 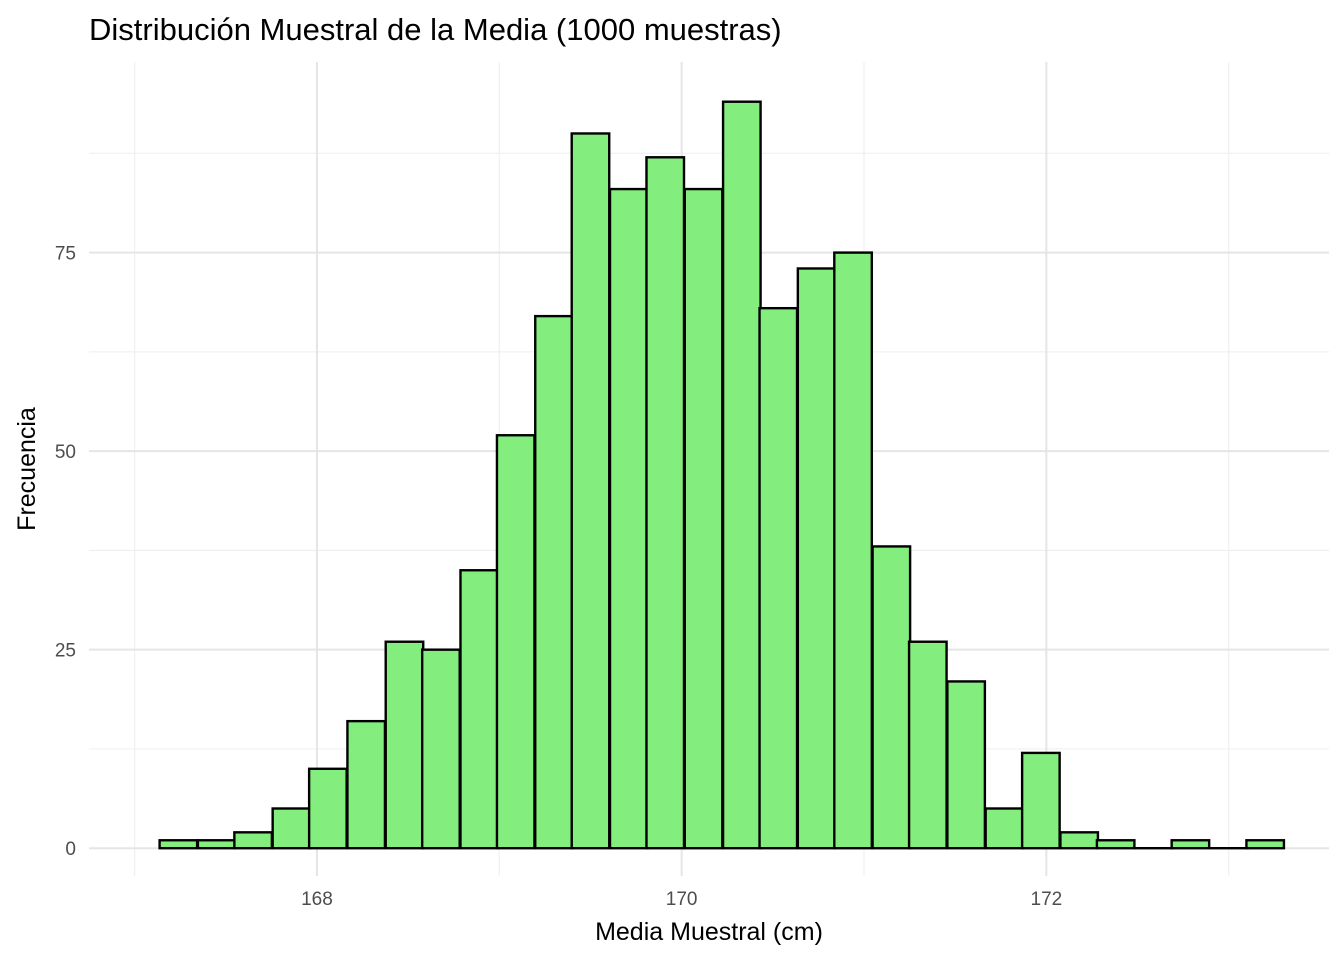 What do you see at coordinates (1047, 899) in the screenshot?
I see `x-tick-label: 172` at bounding box center [1047, 899].